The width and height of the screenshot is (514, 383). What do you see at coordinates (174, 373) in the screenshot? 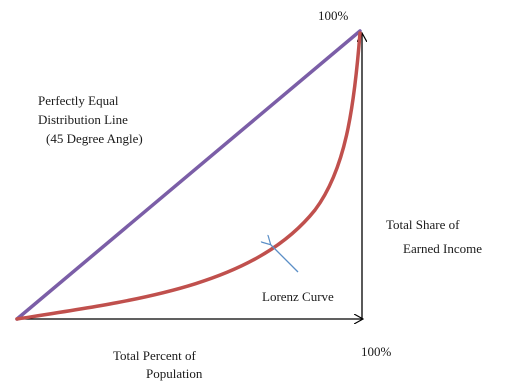
I see `bottom-axis-label-line2: Population` at bounding box center [174, 373].